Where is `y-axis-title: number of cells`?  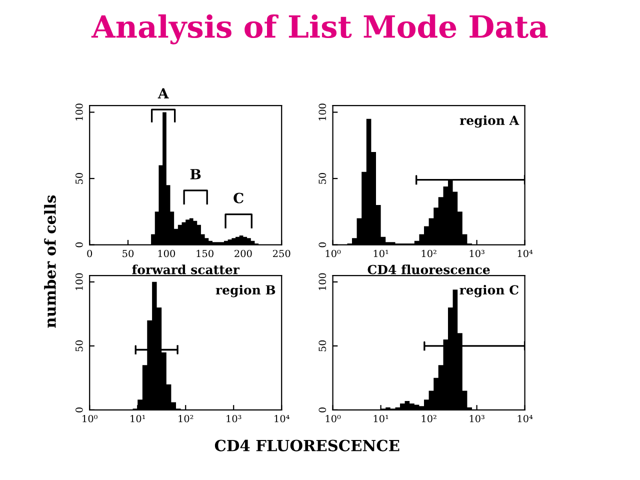
y-axis-title: number of cells is located at coordinates (50, 261).